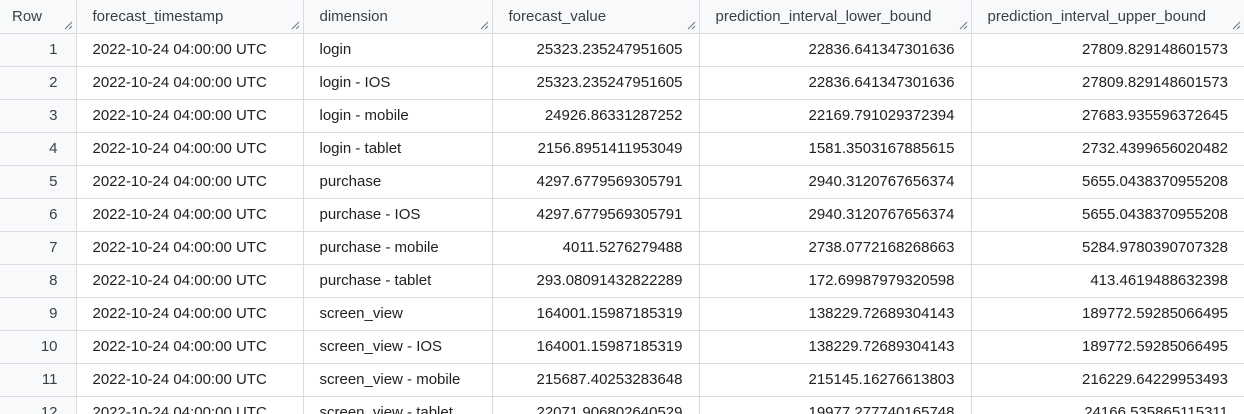 Image resolution: width=1244 pixels, height=414 pixels. What do you see at coordinates (1107, 248) in the screenshot?
I see `cell-upper-bound: 5284.9780390707328` at bounding box center [1107, 248].